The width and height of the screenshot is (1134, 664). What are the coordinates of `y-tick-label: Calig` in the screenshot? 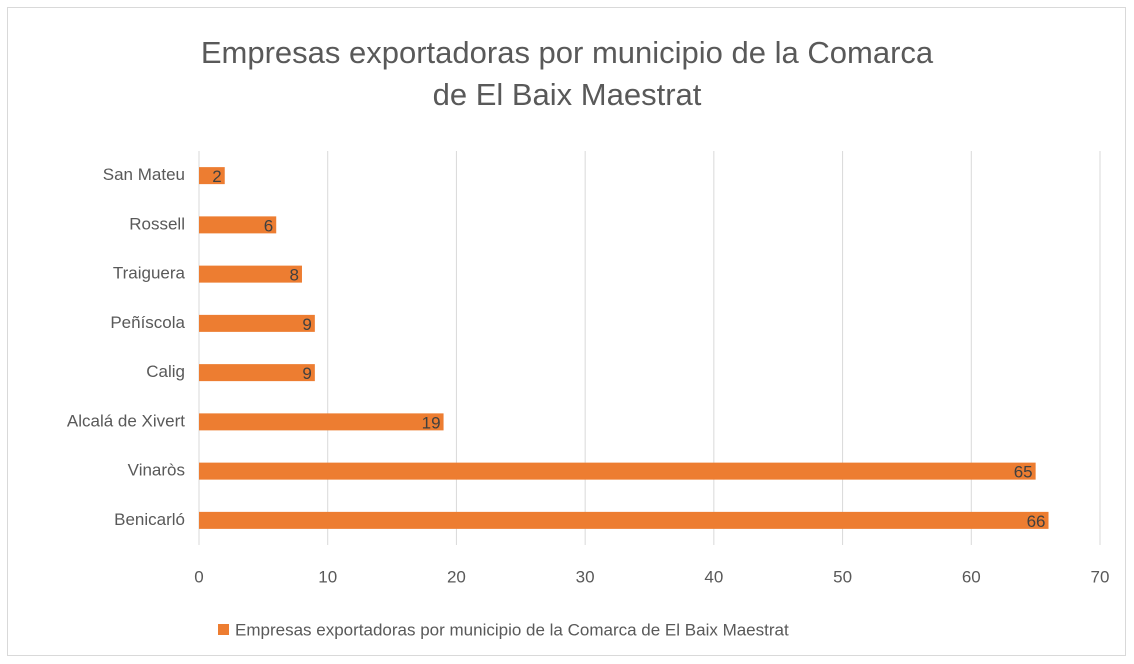 It's located at (165, 371).